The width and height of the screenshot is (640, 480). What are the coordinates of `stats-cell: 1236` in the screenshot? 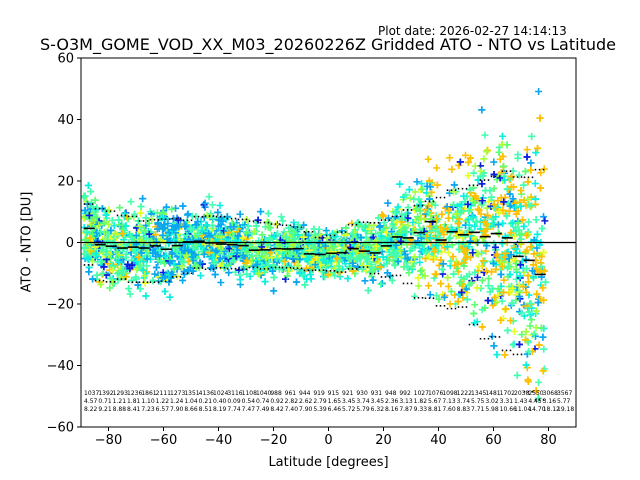 It's located at (134, 393).